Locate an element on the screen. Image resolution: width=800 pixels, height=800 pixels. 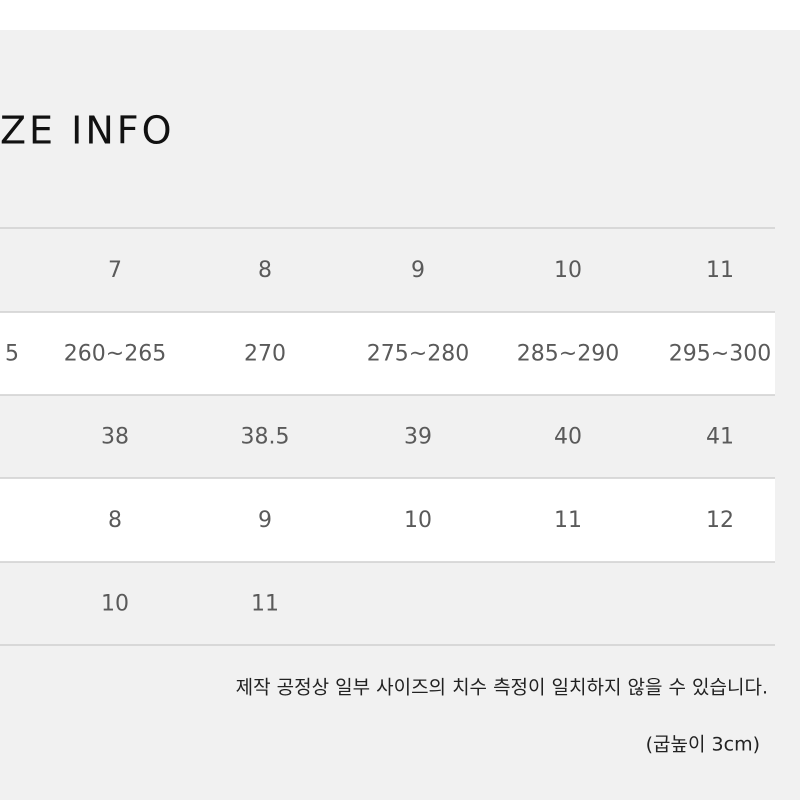
note: 제작 공정상 일부 사이즈의 치수 측정이 일치하지 않을 수 있습니다. is located at coordinates (502, 688).